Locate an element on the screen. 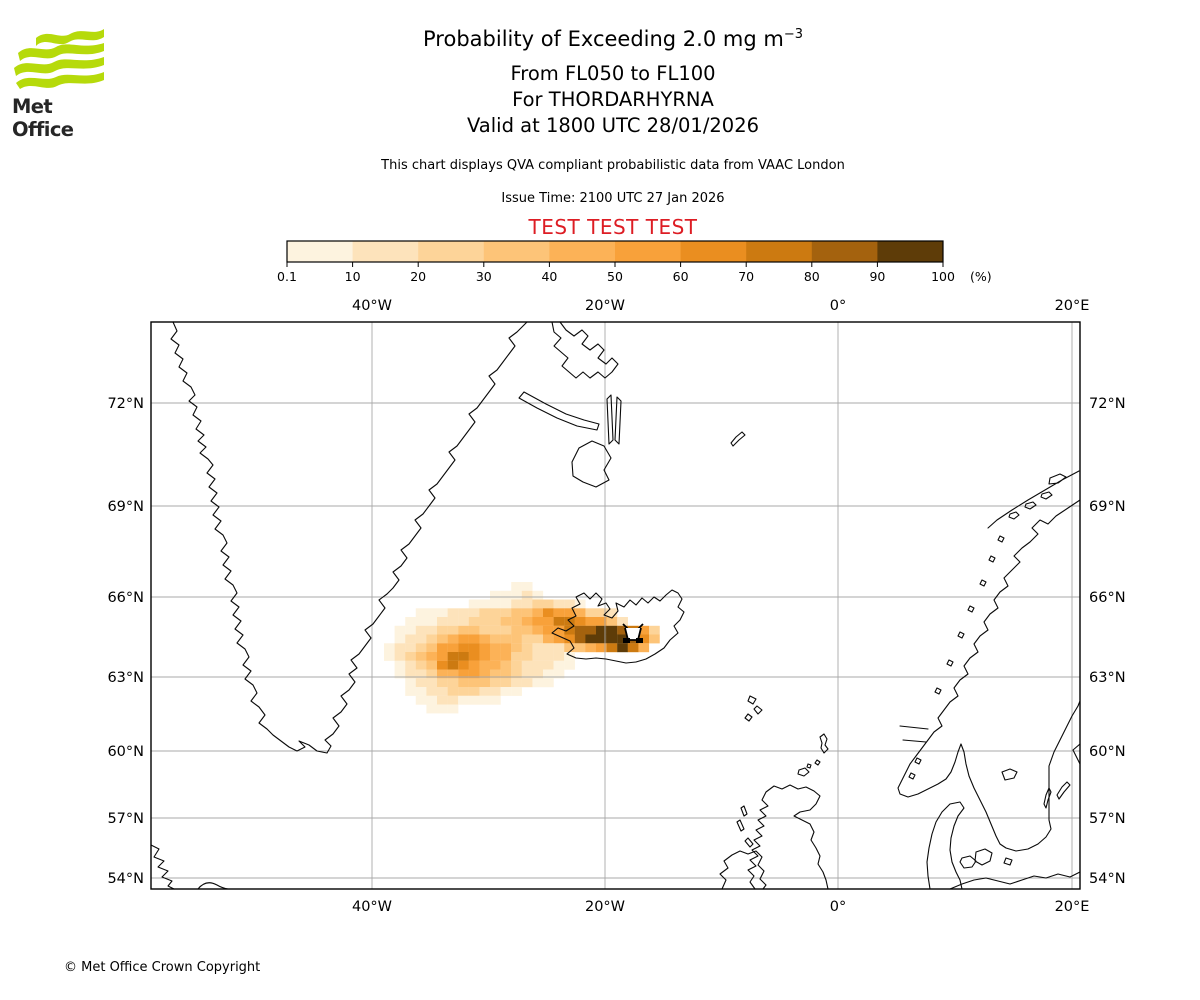  colorbar-tick-label: 60 is located at coordinates (681, 276).